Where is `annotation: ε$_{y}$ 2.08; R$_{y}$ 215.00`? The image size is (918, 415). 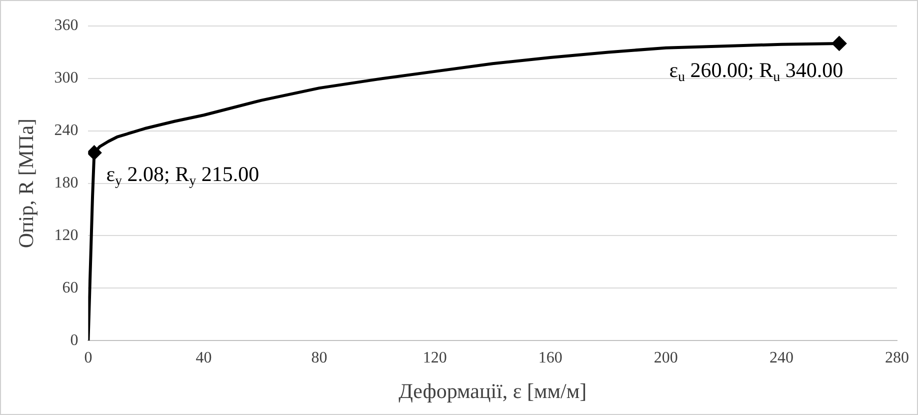
annotation: ε$_{y}$ 2.08; R$_{y}$ 215.00 is located at coordinates (183, 174).